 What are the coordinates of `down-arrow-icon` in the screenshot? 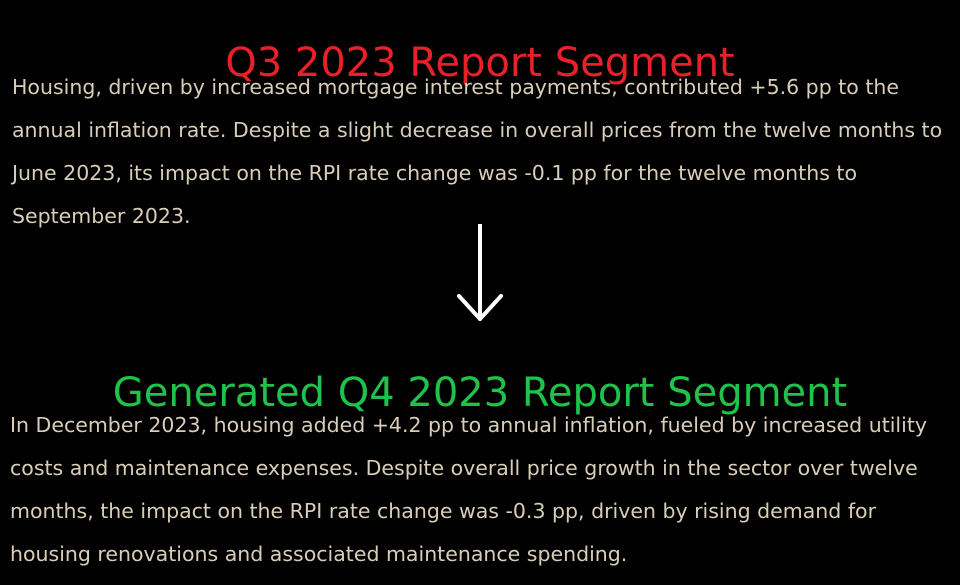 It's located at (480, 272).